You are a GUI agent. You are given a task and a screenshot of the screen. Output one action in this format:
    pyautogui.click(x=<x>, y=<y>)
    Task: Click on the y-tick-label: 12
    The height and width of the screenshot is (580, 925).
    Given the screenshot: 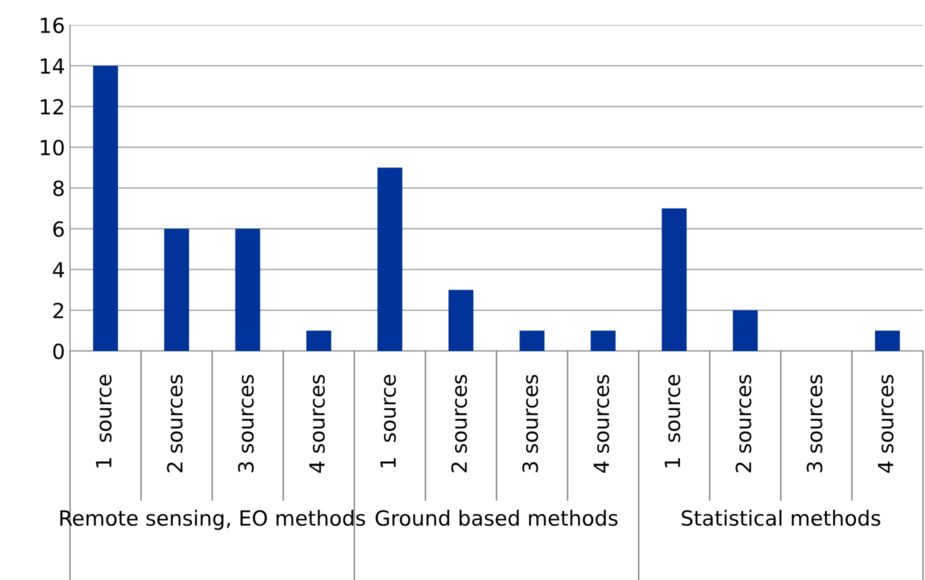 What is the action you would take?
    pyautogui.click(x=52, y=106)
    